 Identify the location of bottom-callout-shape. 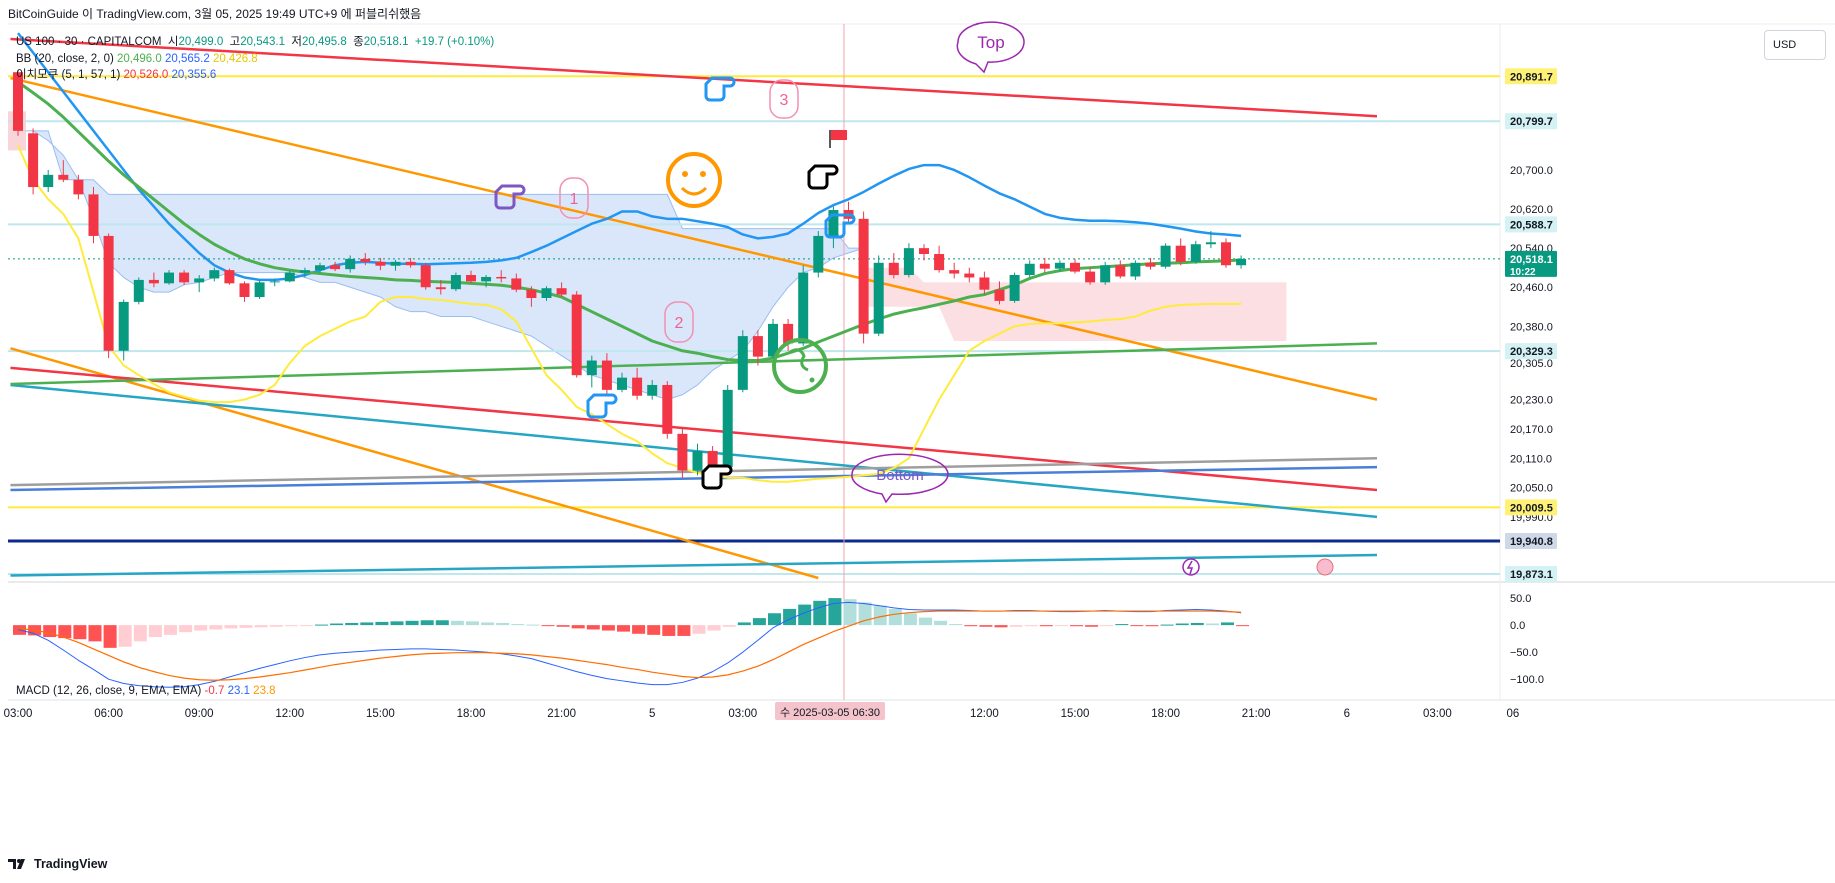
(900, 478).